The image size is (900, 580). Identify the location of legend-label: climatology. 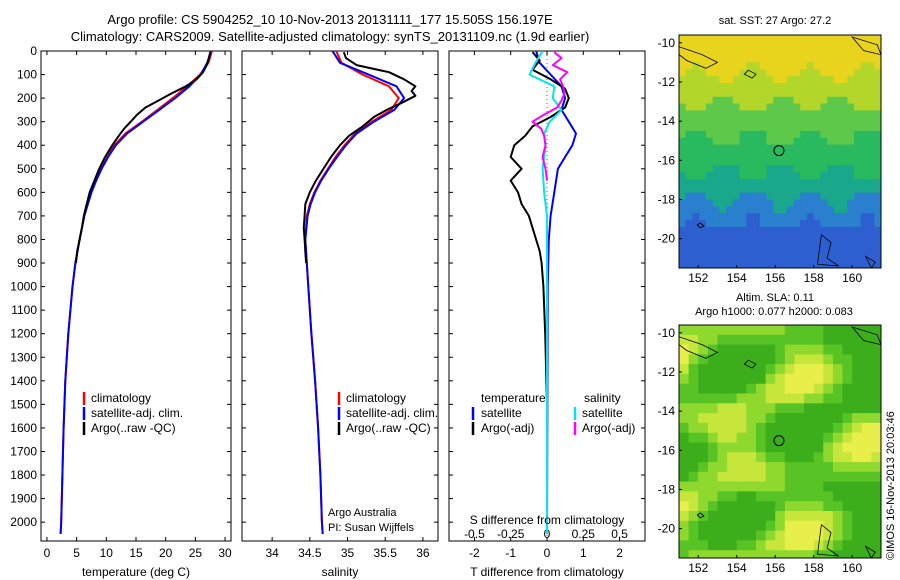
(376, 398).